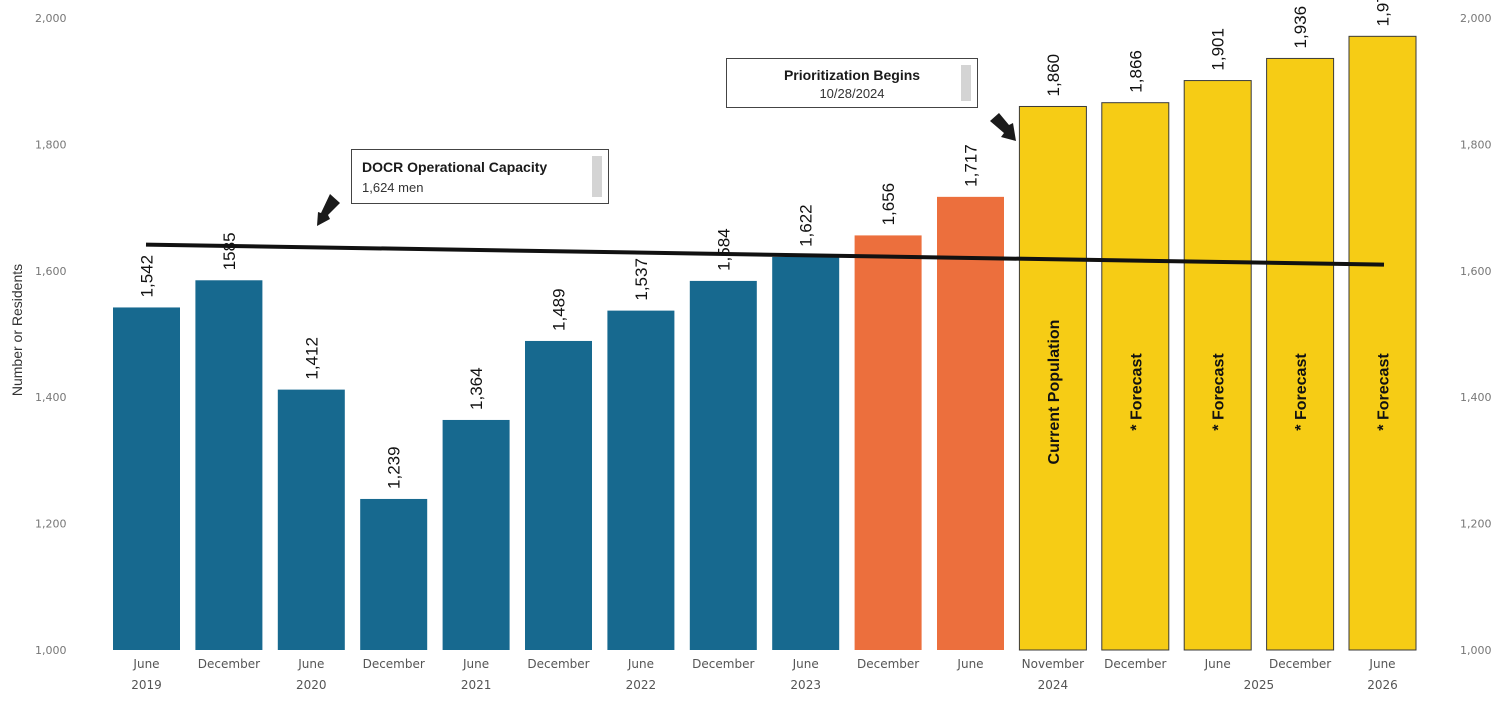 The height and width of the screenshot is (701, 1496). Describe the element at coordinates (1053, 685) in the screenshot. I see `x-year-label: 2024` at that location.